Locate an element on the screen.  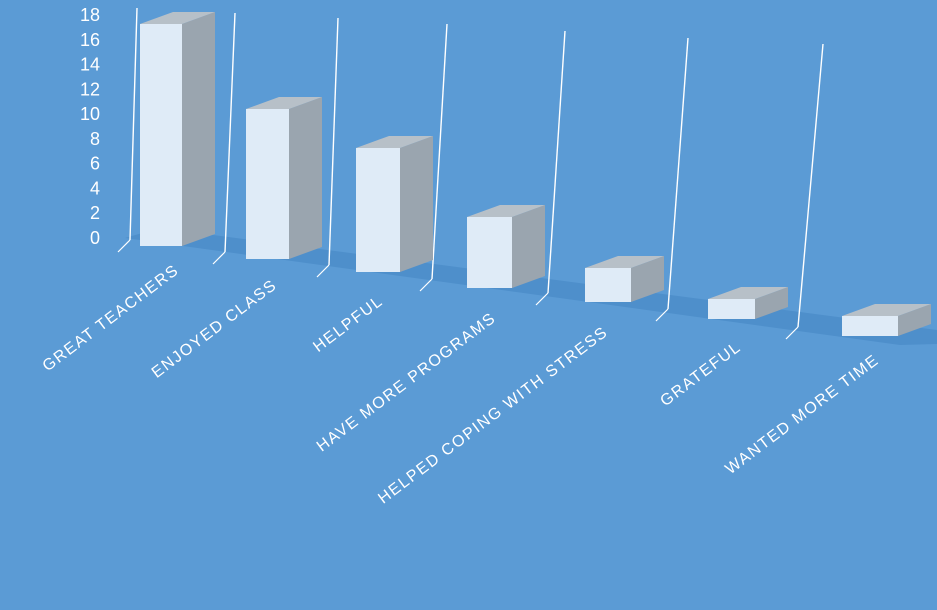
y-tick-label: 18 is located at coordinates (90, 15).